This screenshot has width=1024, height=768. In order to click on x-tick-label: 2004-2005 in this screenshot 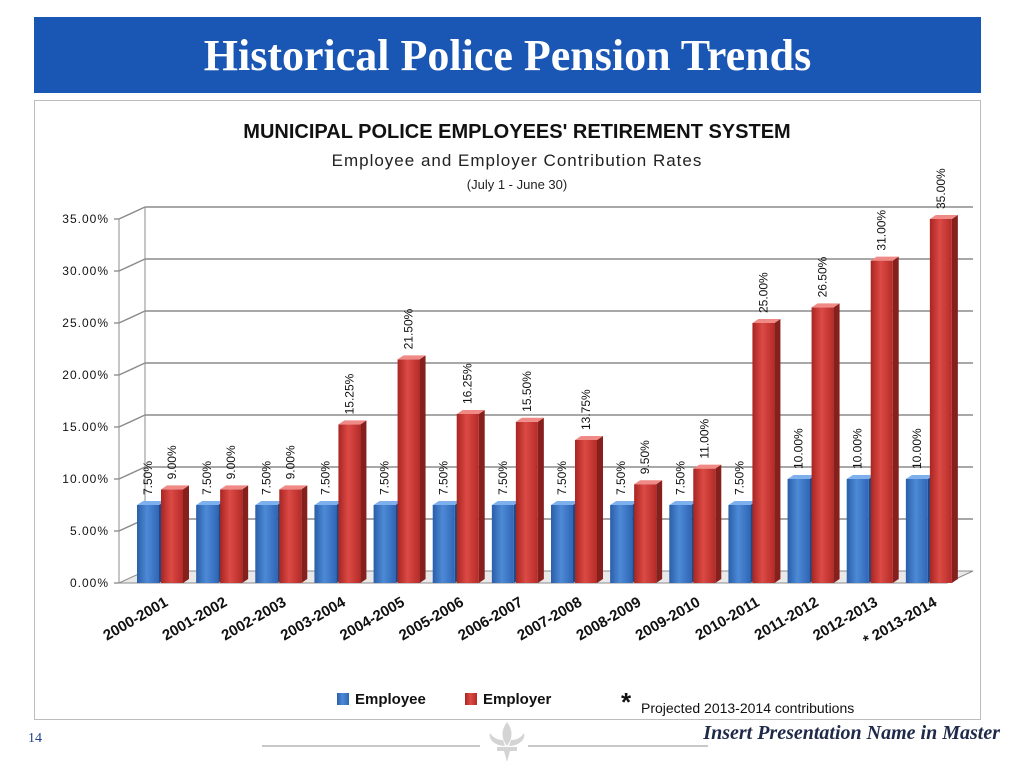, I will do `click(372, 619)`.